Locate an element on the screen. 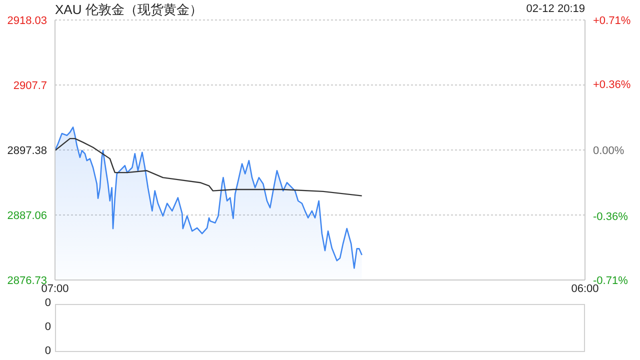 The height and width of the screenshot is (360, 640). chart-title: XAU 伦敦金（现货黄金） is located at coordinates (128, 10).